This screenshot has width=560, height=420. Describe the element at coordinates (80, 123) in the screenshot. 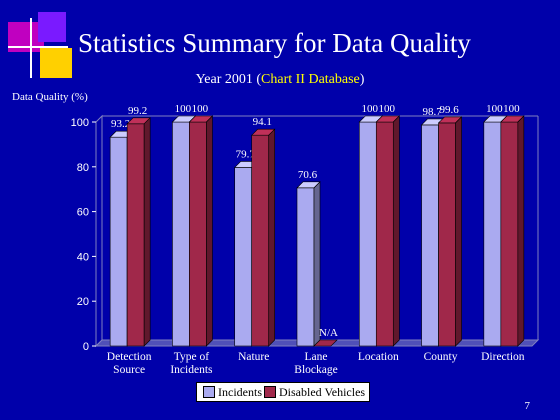

I see `y-tick-label: 100` at that location.